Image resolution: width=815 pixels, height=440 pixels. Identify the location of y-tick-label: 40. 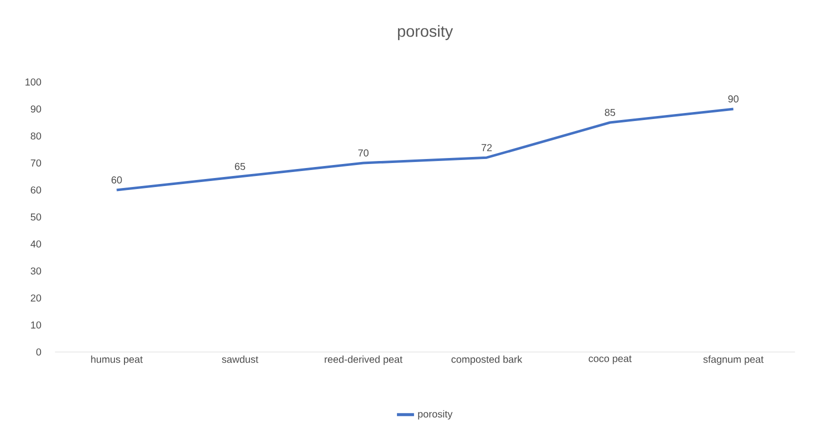
(36, 244).